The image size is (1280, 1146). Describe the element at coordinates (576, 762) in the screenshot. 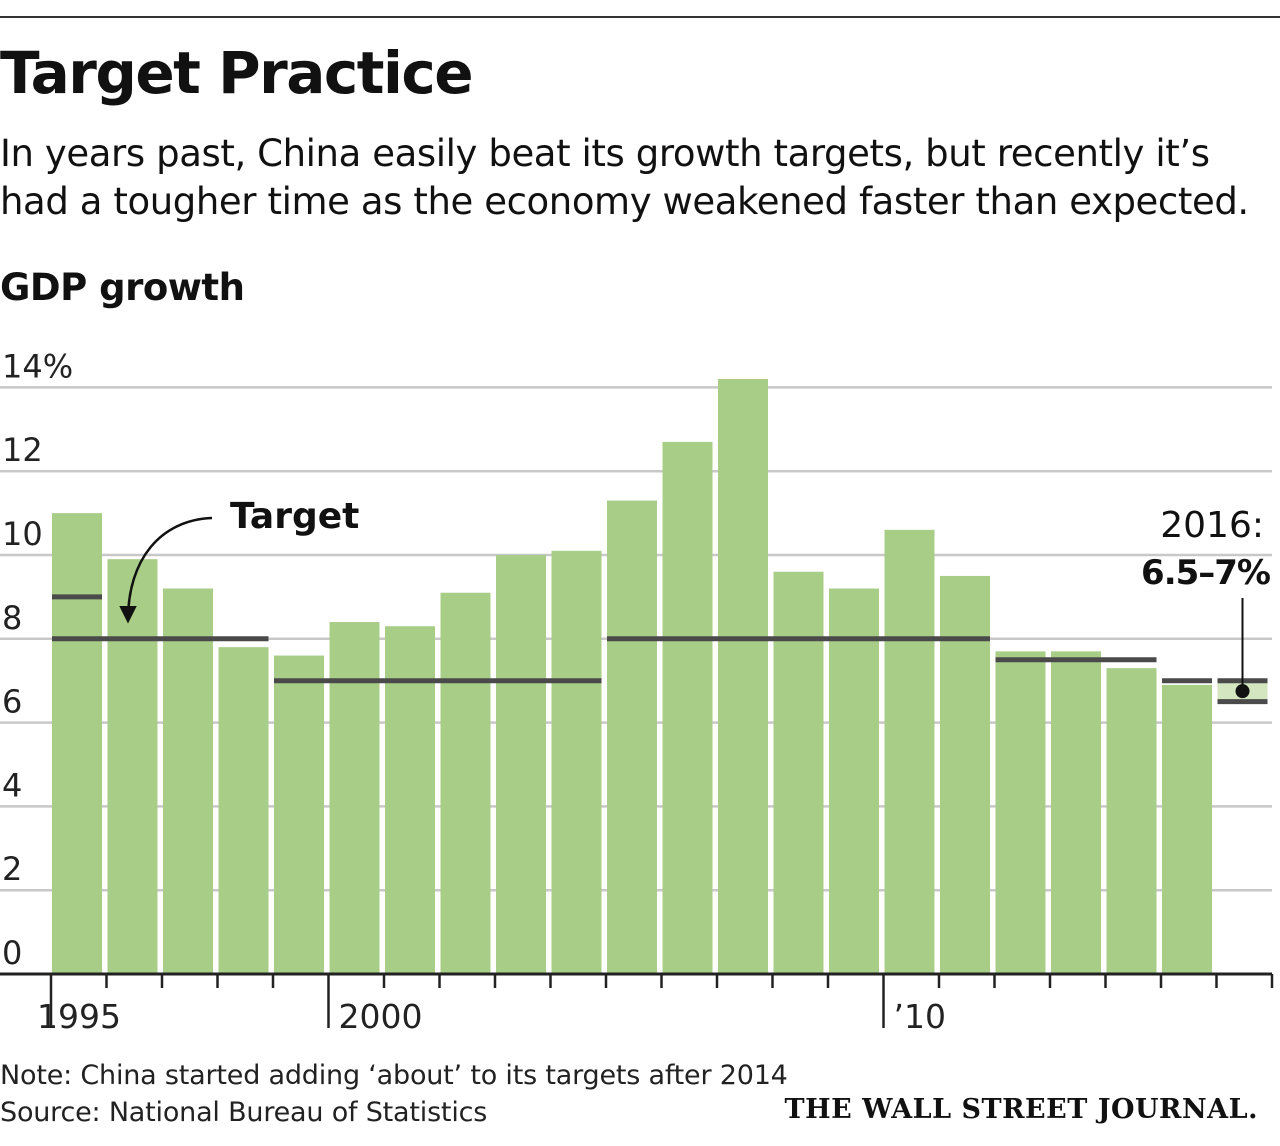

I see `bar-2004` at that location.